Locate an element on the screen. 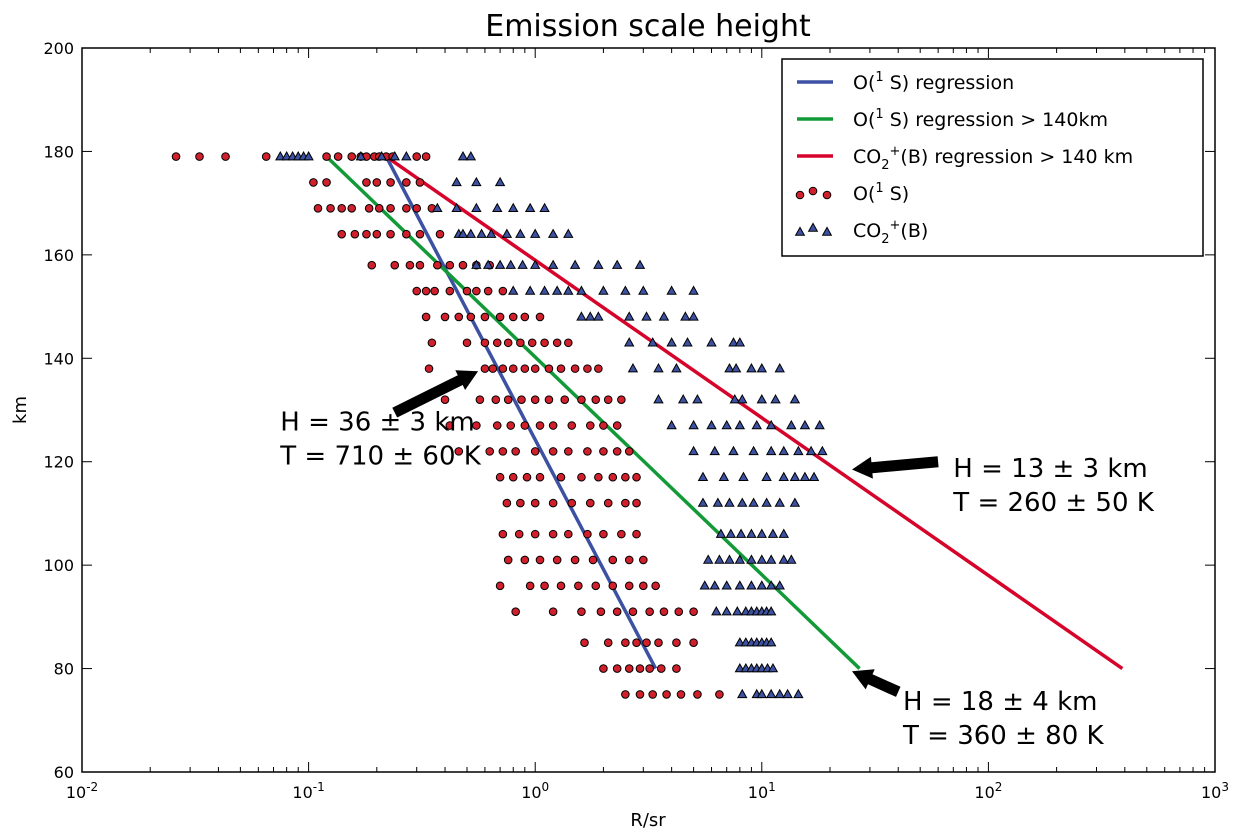  legend-swatch-markers is located at coordinates (813, 193).